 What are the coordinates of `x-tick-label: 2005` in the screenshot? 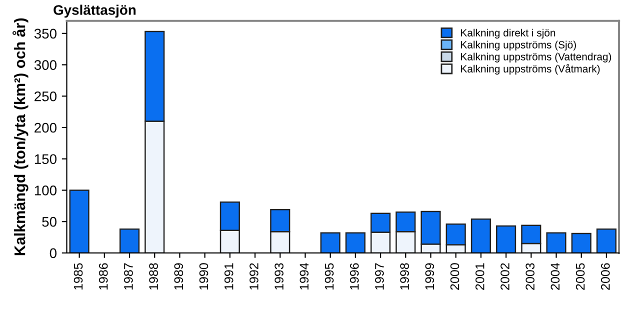 It's located at (580, 276).